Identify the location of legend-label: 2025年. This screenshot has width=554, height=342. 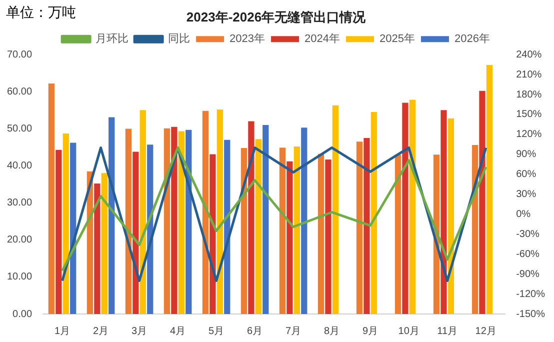
(397, 39).